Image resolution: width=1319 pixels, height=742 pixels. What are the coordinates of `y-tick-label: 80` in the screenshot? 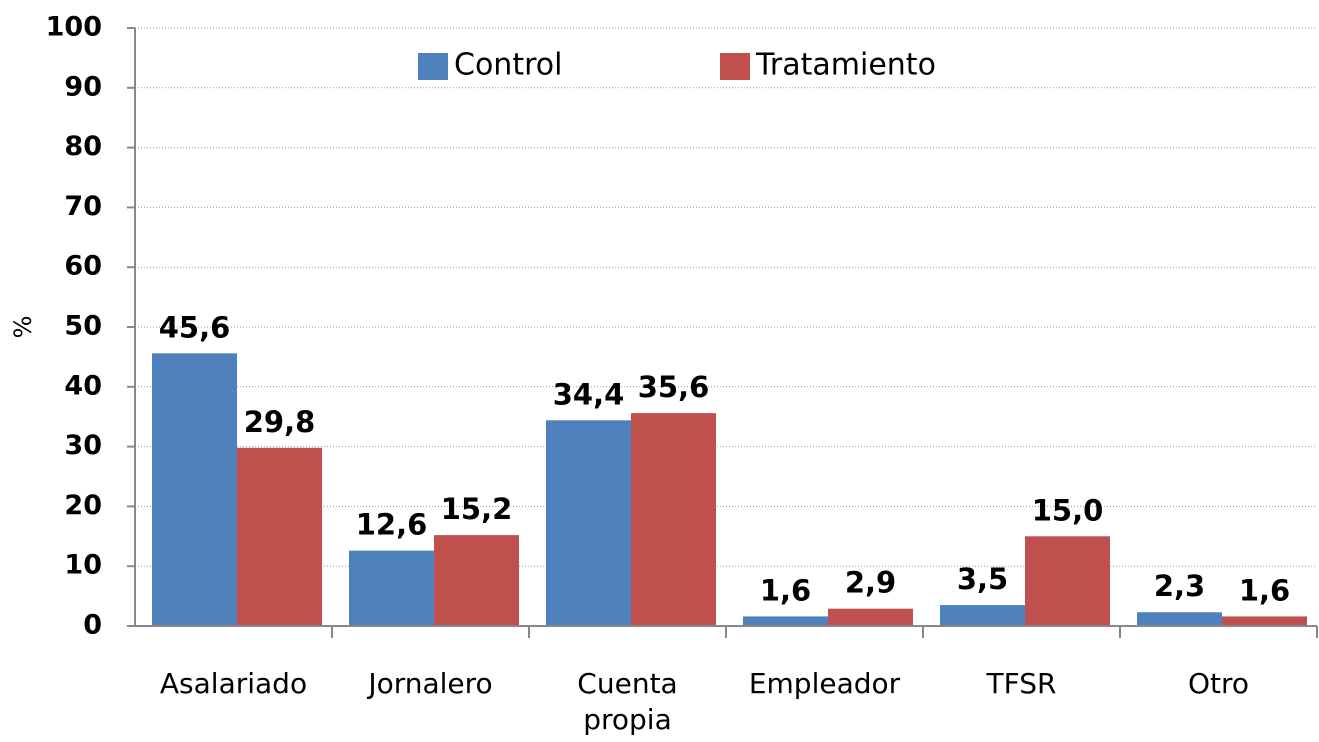 It's located at (83, 146).